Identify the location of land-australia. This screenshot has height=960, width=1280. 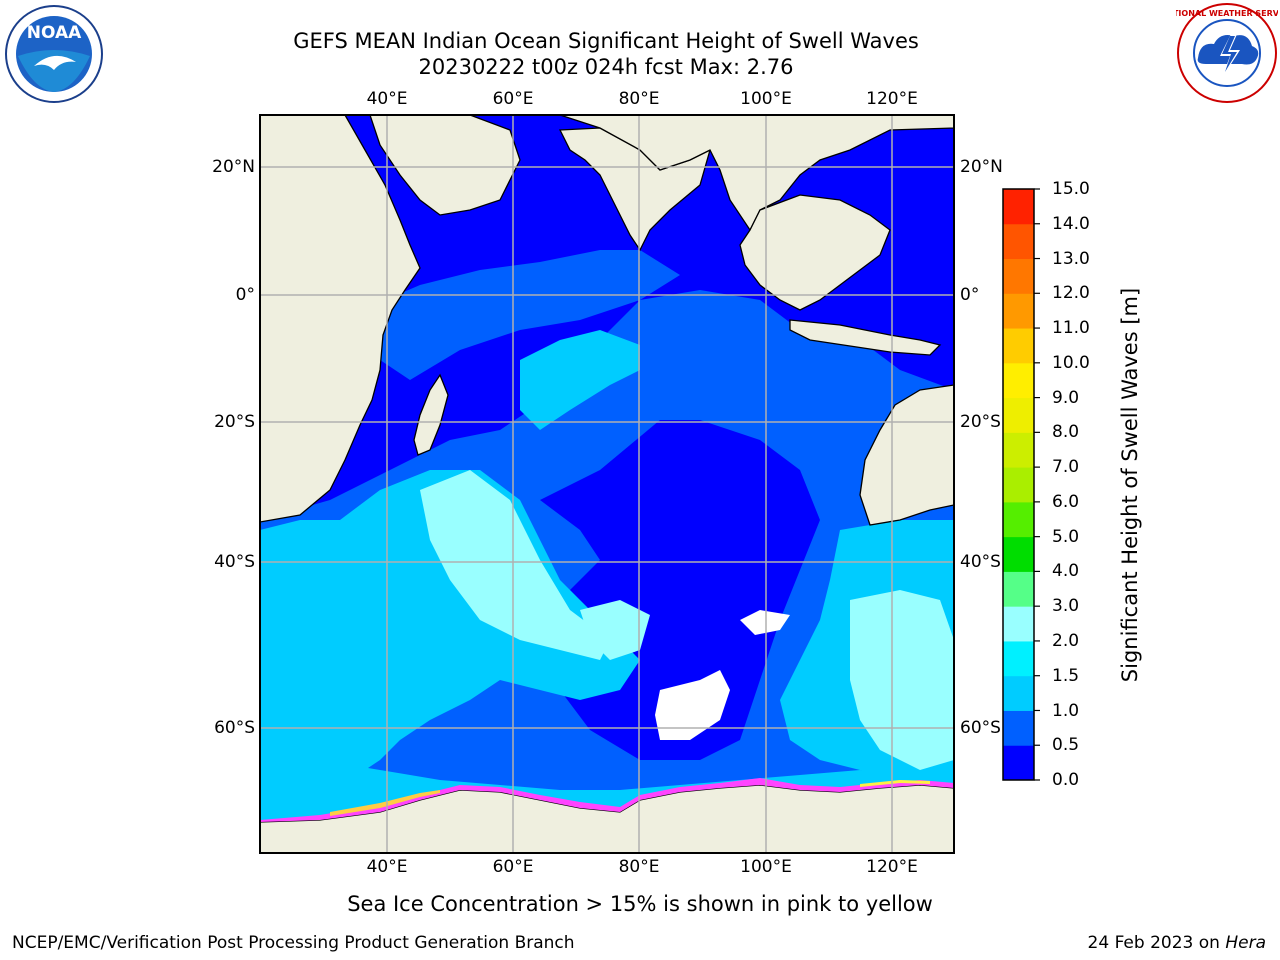
(906, 455).